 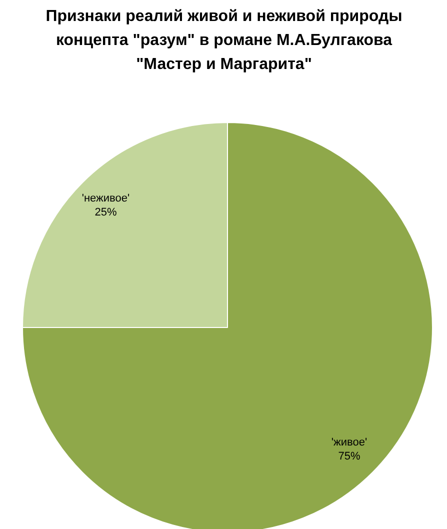 I want to click on slice-label: 'неживое', so click(x=106, y=198).